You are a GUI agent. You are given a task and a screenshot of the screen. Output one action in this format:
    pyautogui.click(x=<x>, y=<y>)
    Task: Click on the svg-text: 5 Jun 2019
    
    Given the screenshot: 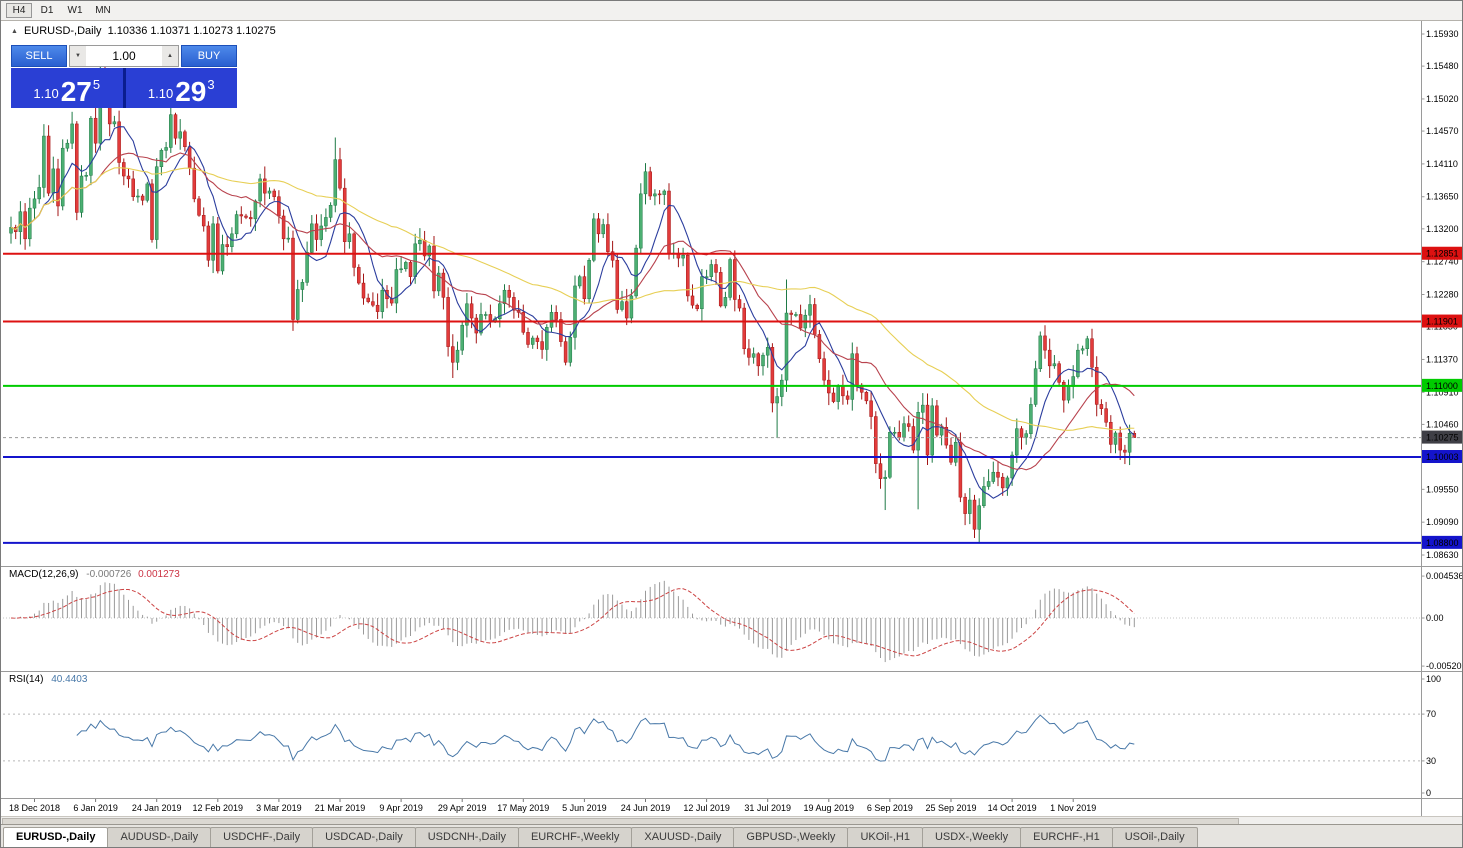 What is the action you would take?
    pyautogui.click(x=584, y=808)
    